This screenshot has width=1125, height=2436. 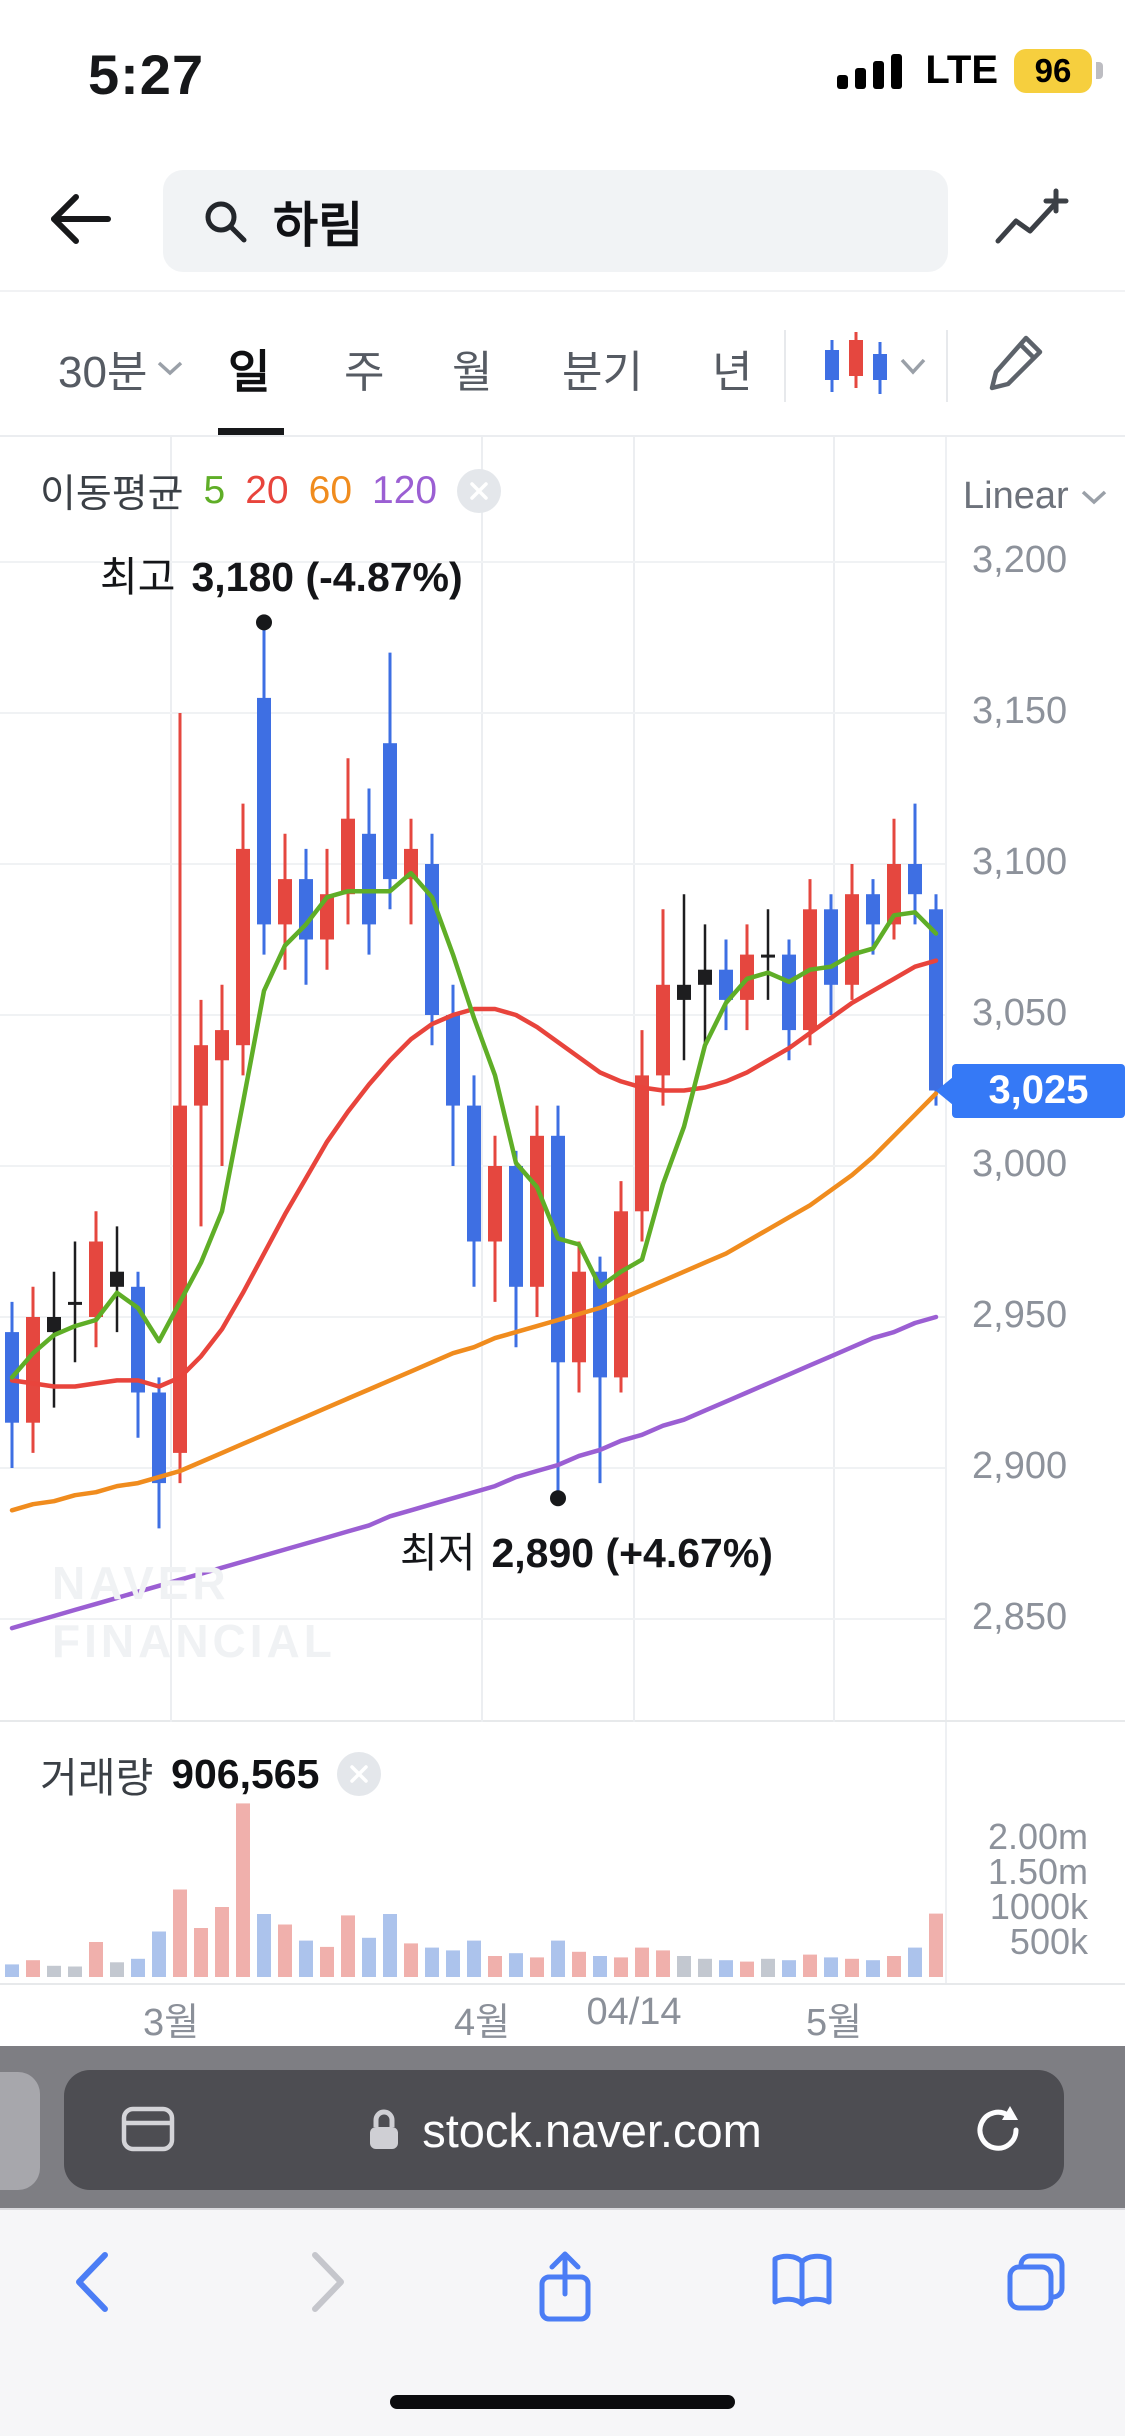 I want to click on legend-title: 이동평균, so click(x=112, y=494).